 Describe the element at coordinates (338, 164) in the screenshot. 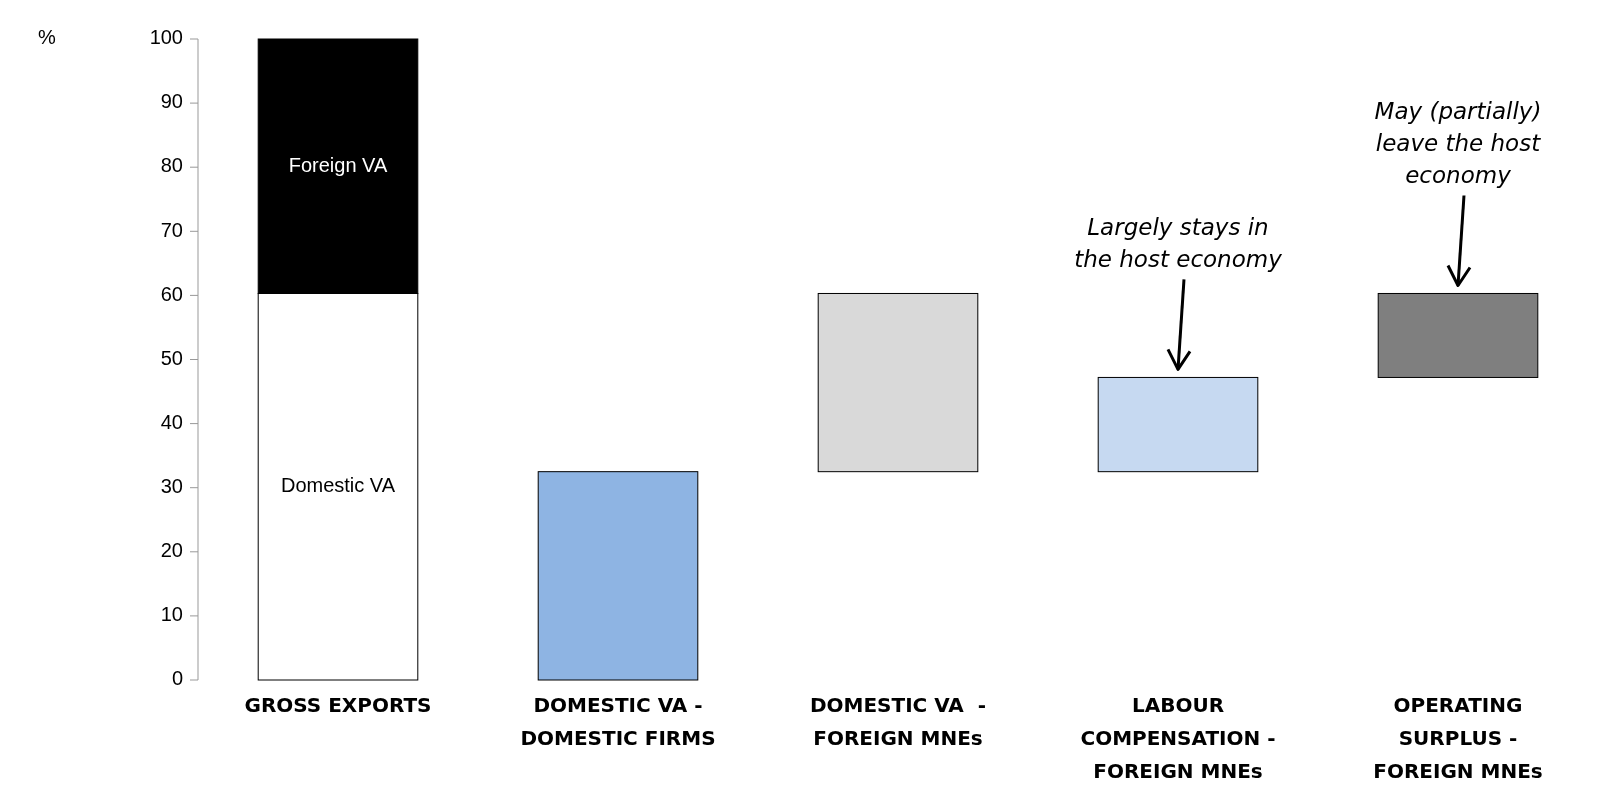

I see `series-label: Foreign VA` at that location.